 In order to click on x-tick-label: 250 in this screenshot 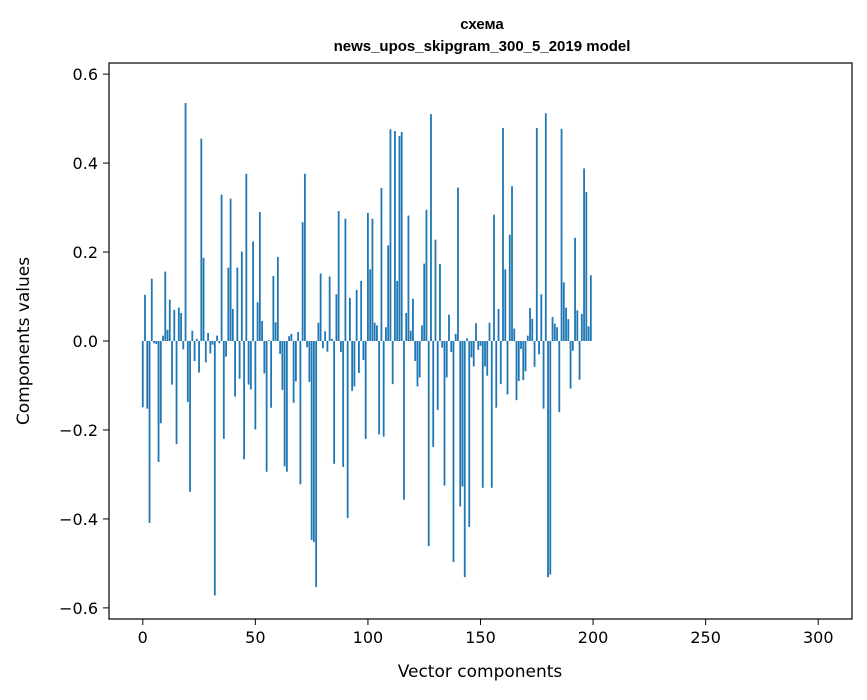, I will do `click(705, 637)`.